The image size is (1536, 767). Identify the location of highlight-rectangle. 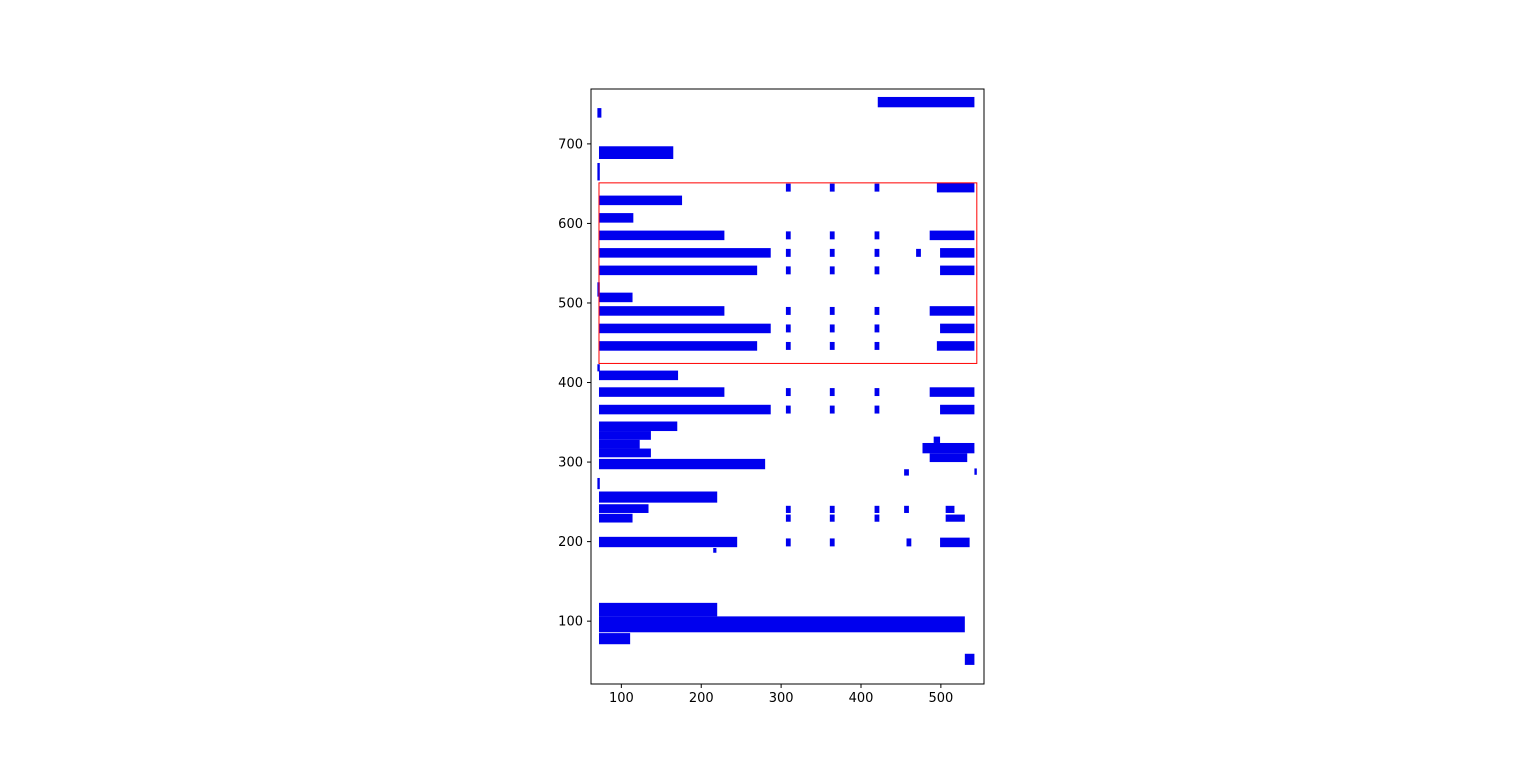
(788, 273).